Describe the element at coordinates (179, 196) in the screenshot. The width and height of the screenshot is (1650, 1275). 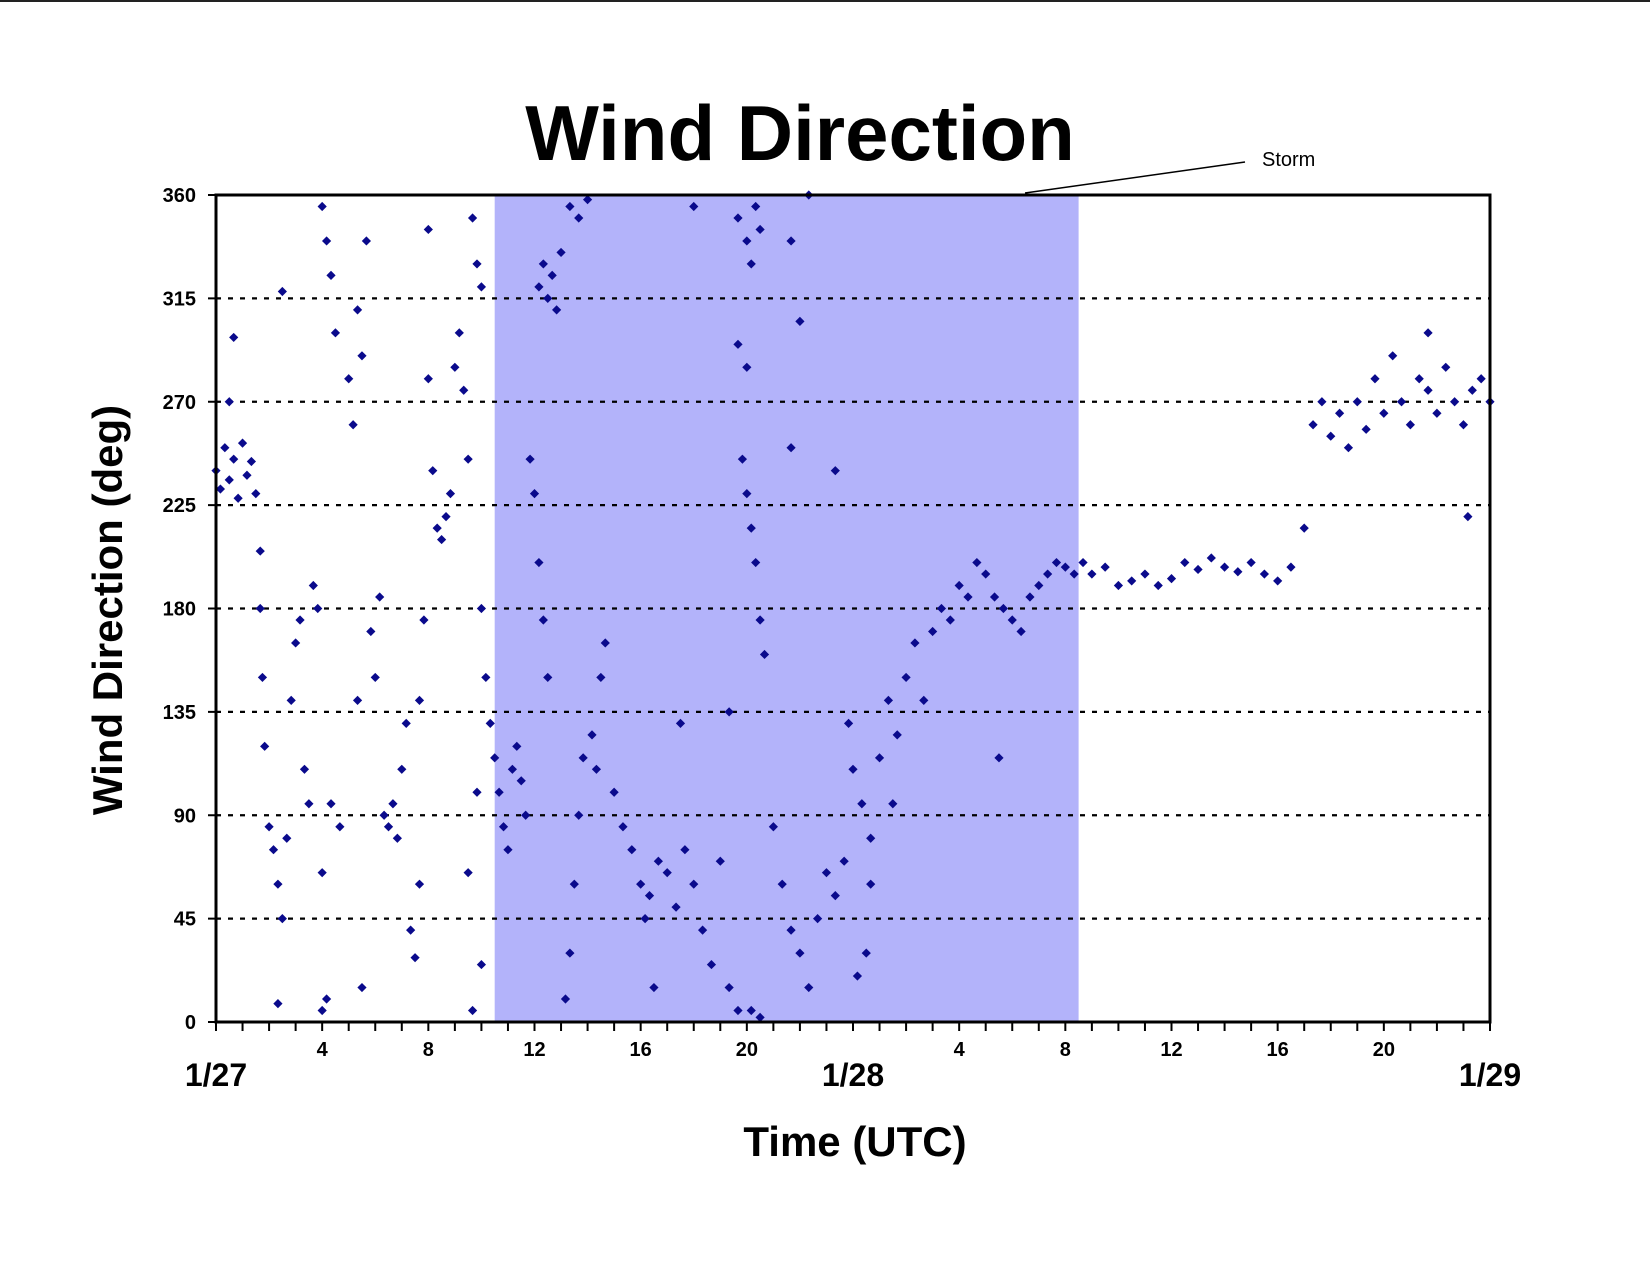
I see `y-tick-label: 360` at that location.